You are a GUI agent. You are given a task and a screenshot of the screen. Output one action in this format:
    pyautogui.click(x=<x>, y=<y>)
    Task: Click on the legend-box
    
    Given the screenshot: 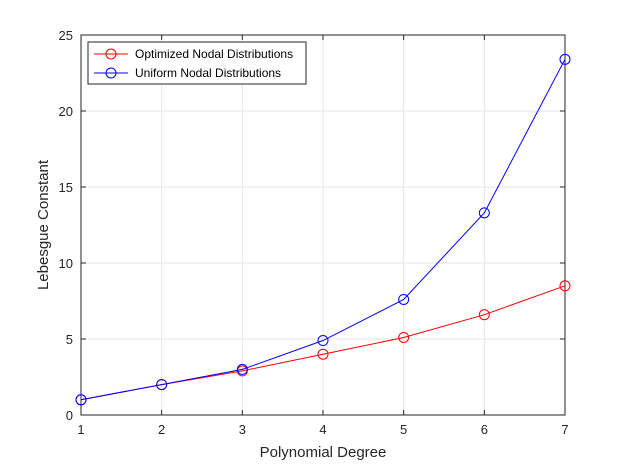 What is the action you would take?
    pyautogui.click(x=197, y=63)
    